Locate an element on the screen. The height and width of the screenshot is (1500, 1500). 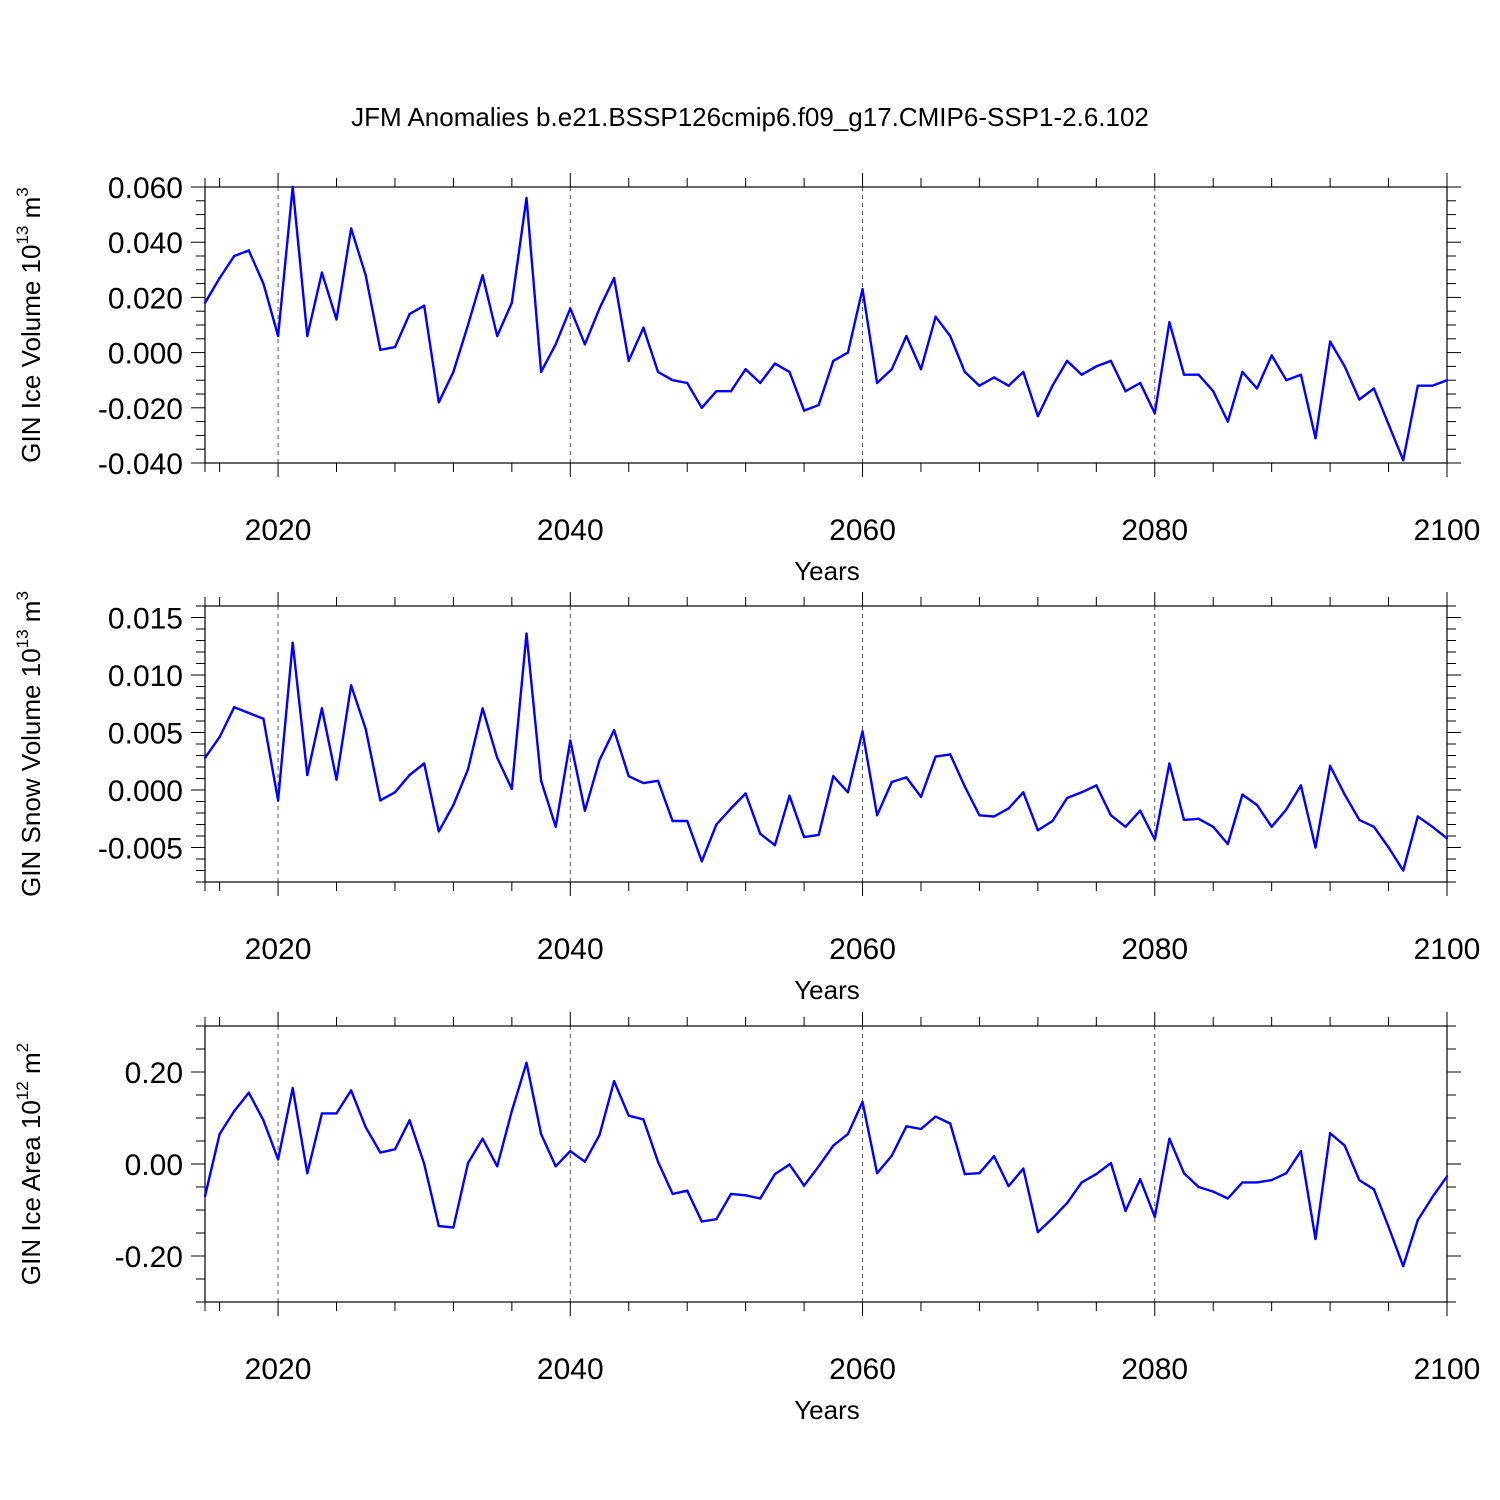
data-points is located at coordinates (826, 752).